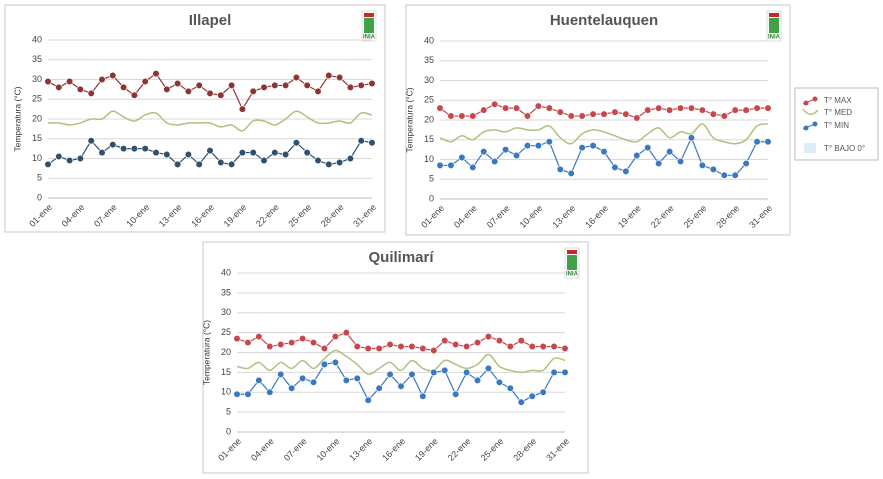 The width and height of the screenshot is (883, 479). What do you see at coordinates (429, 139) in the screenshot?
I see `y-tick-label: 15` at bounding box center [429, 139].